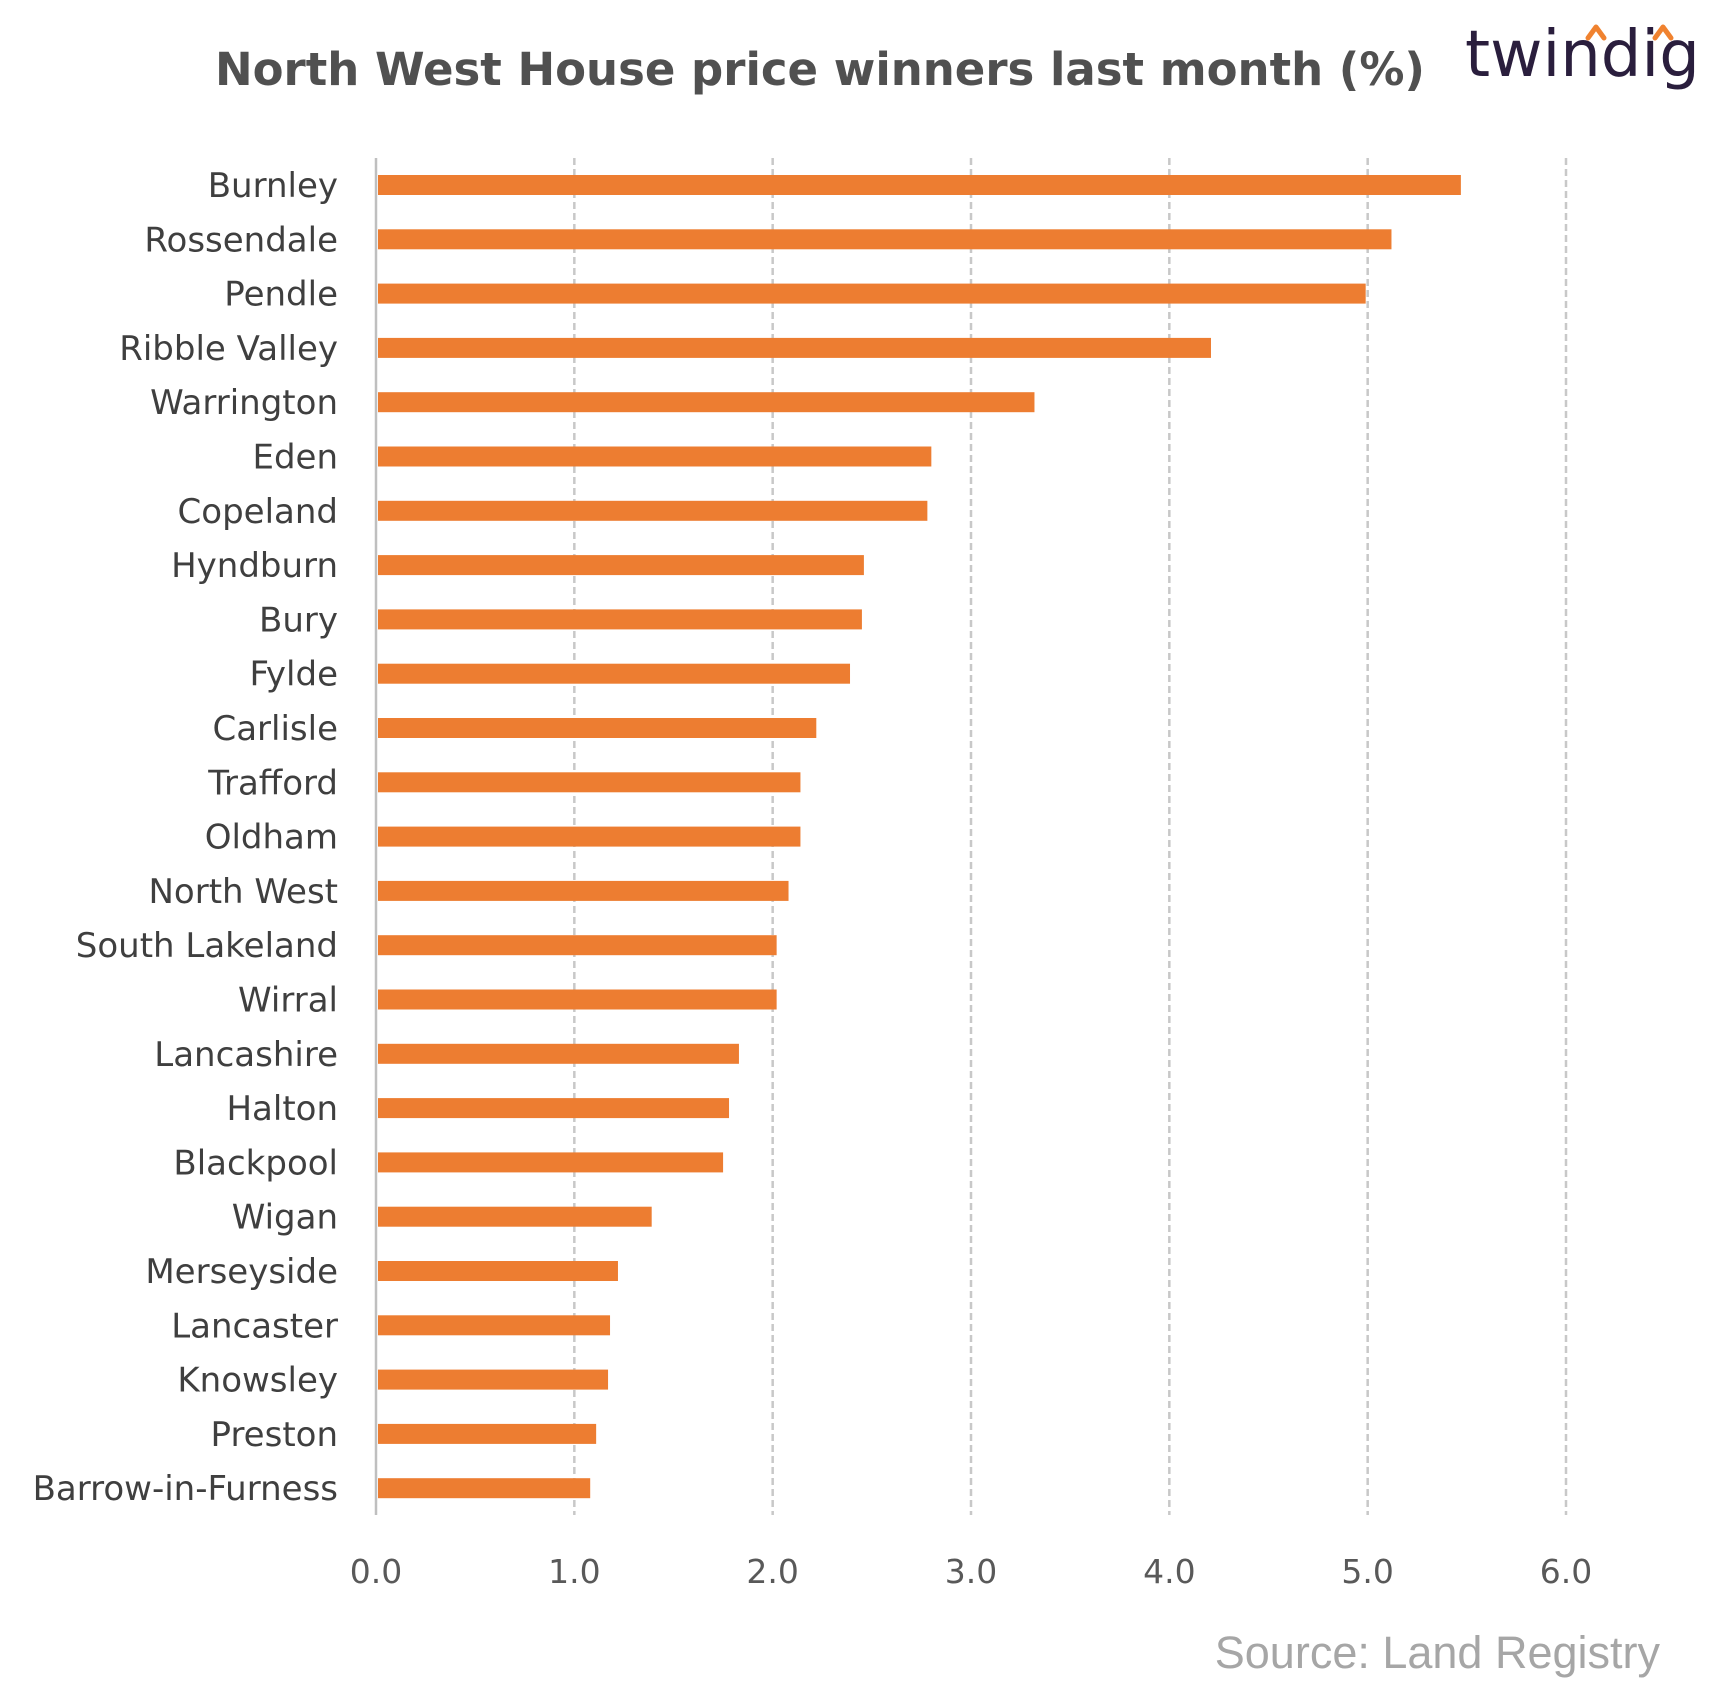 This screenshot has width=1713, height=1704. What do you see at coordinates (1367, 1571) in the screenshot?
I see `x-tick-label: 5.0` at bounding box center [1367, 1571].